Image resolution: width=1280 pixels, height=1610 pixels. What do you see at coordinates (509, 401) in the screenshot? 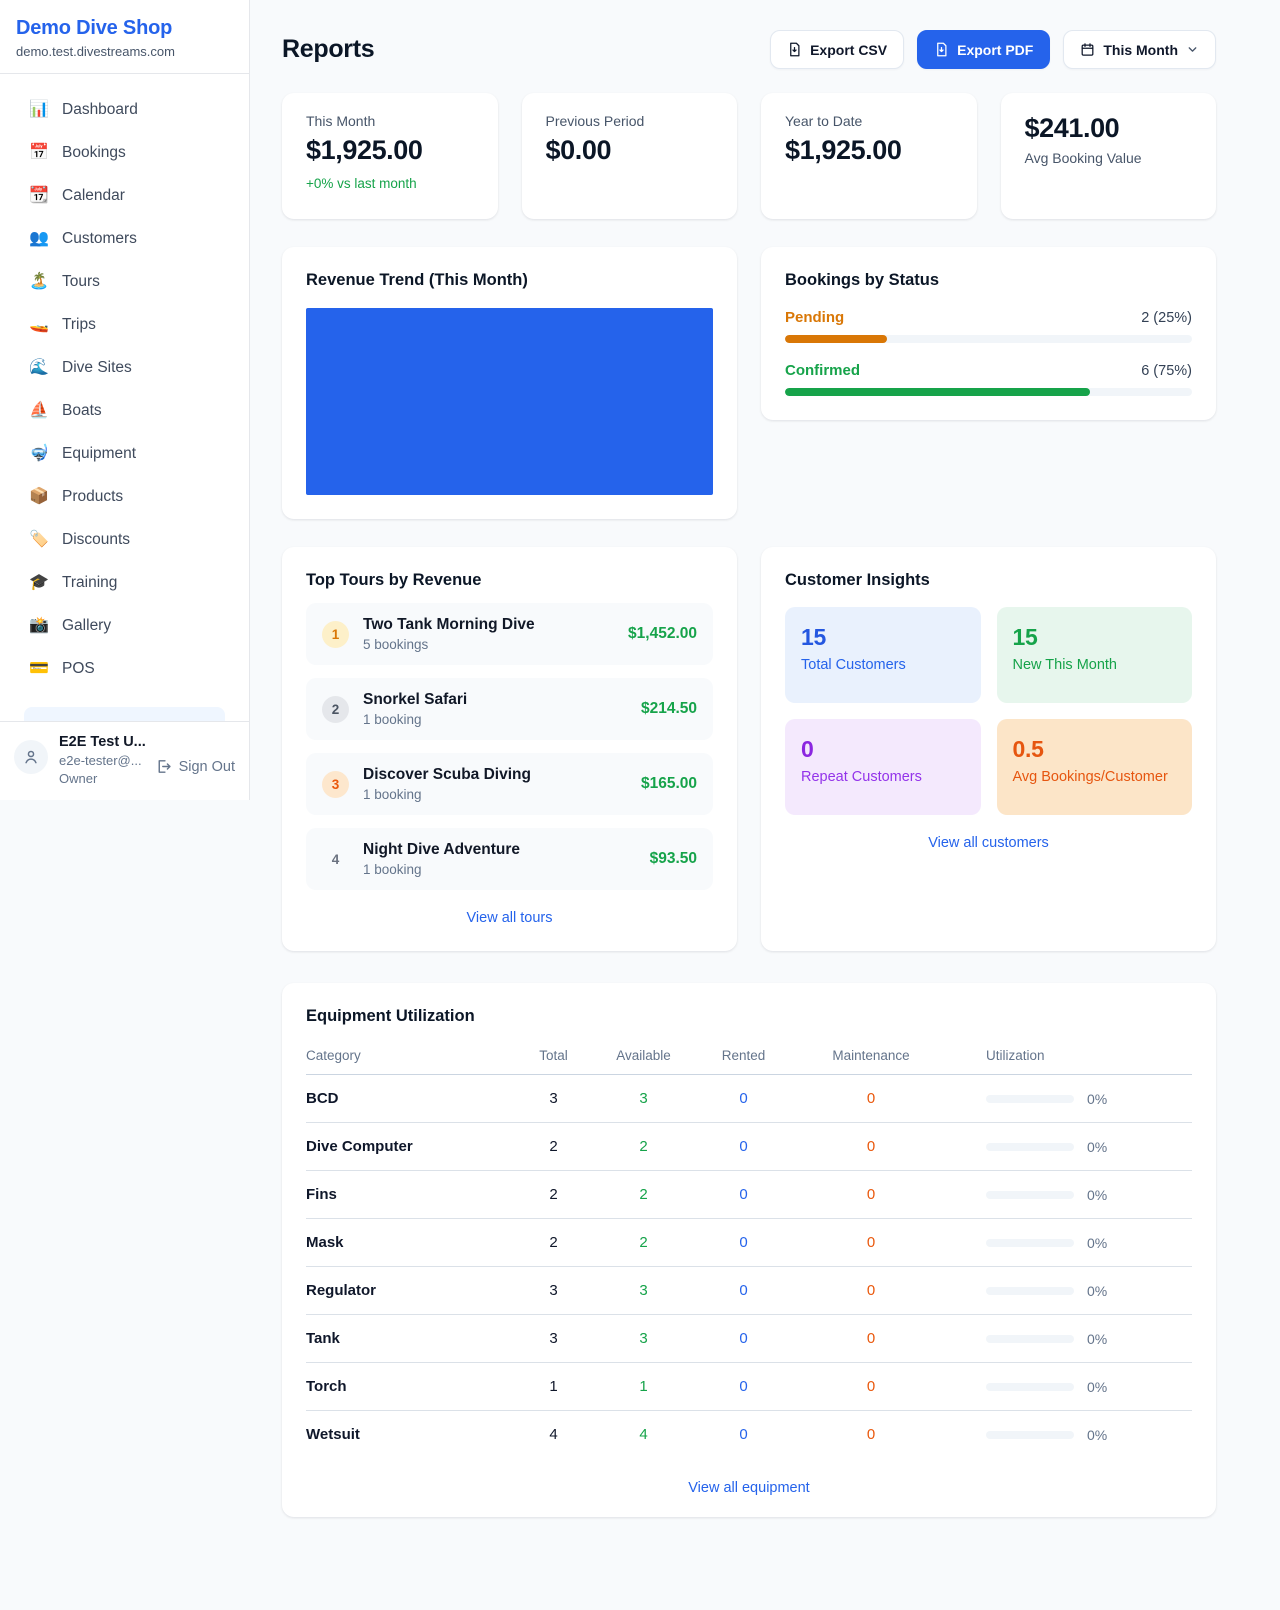
I see `revenue-trend-chart` at bounding box center [509, 401].